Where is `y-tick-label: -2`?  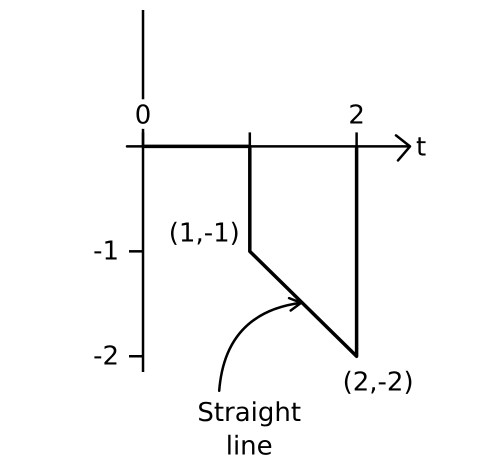
y-tick-label: -2 is located at coordinates (106, 357).